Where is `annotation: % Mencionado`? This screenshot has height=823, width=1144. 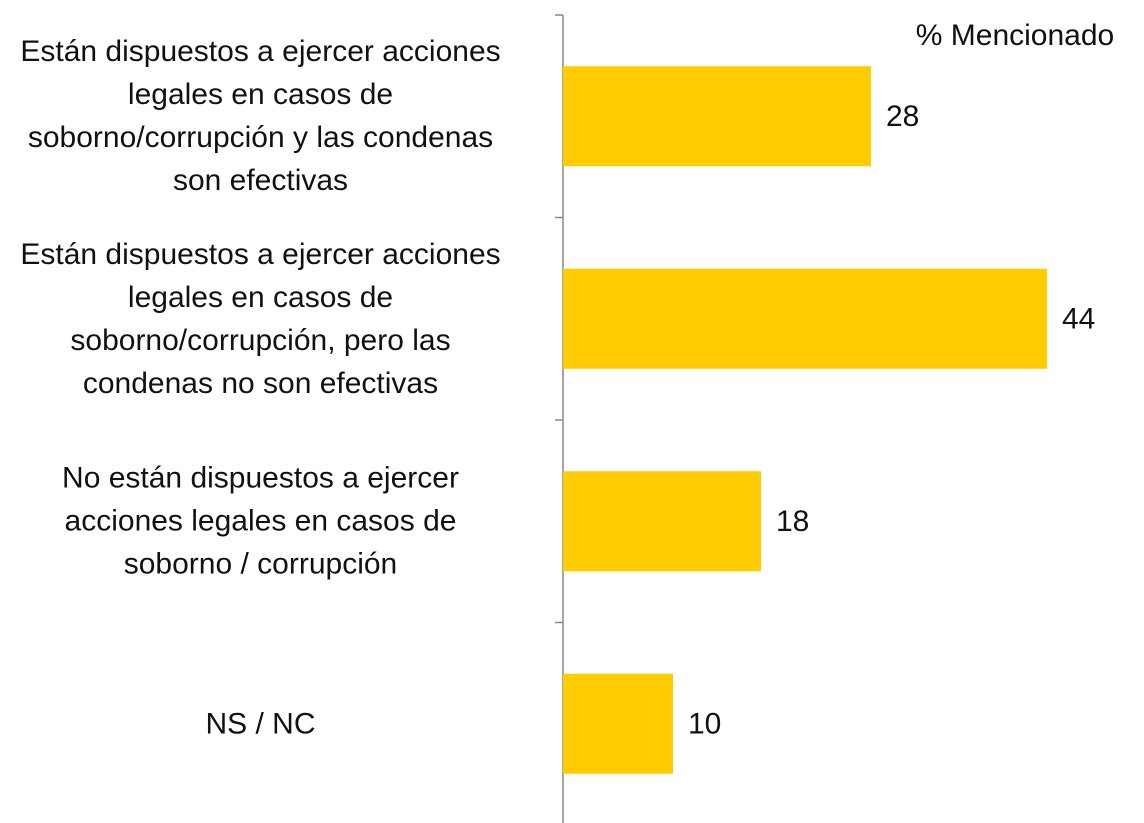 annotation: % Mencionado is located at coordinates (1015, 35).